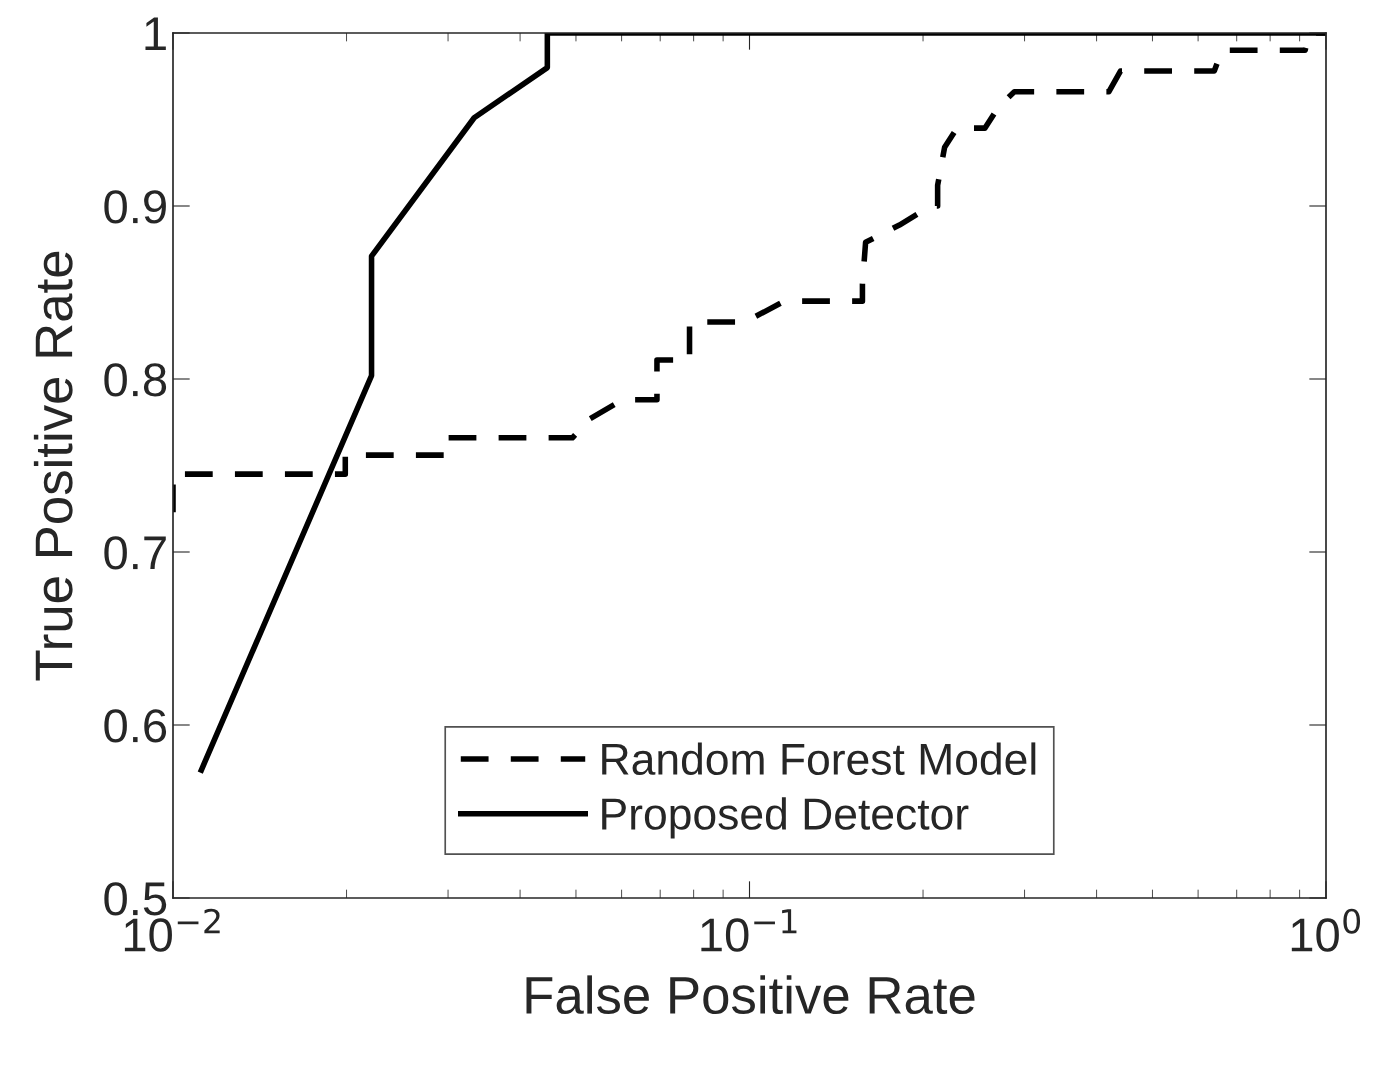 The width and height of the screenshot is (1374, 1070). Describe the element at coordinates (785, 818) in the screenshot. I see `legend-label: Proposed Detector` at that location.